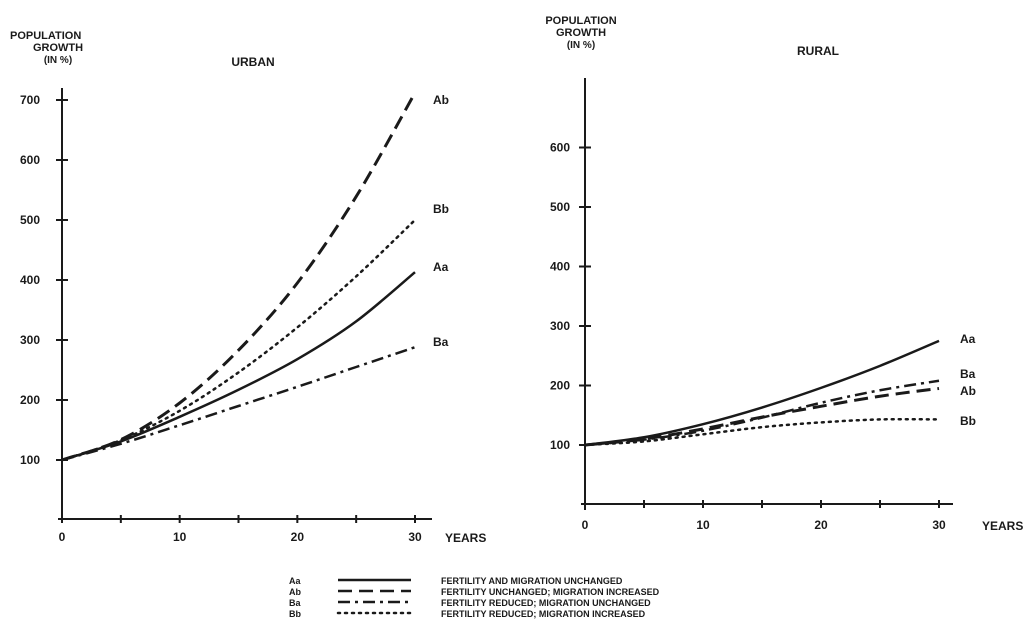  Describe the element at coordinates (581, 45) in the screenshot. I see `rural-ylabel-line3: (IN %)` at that location.